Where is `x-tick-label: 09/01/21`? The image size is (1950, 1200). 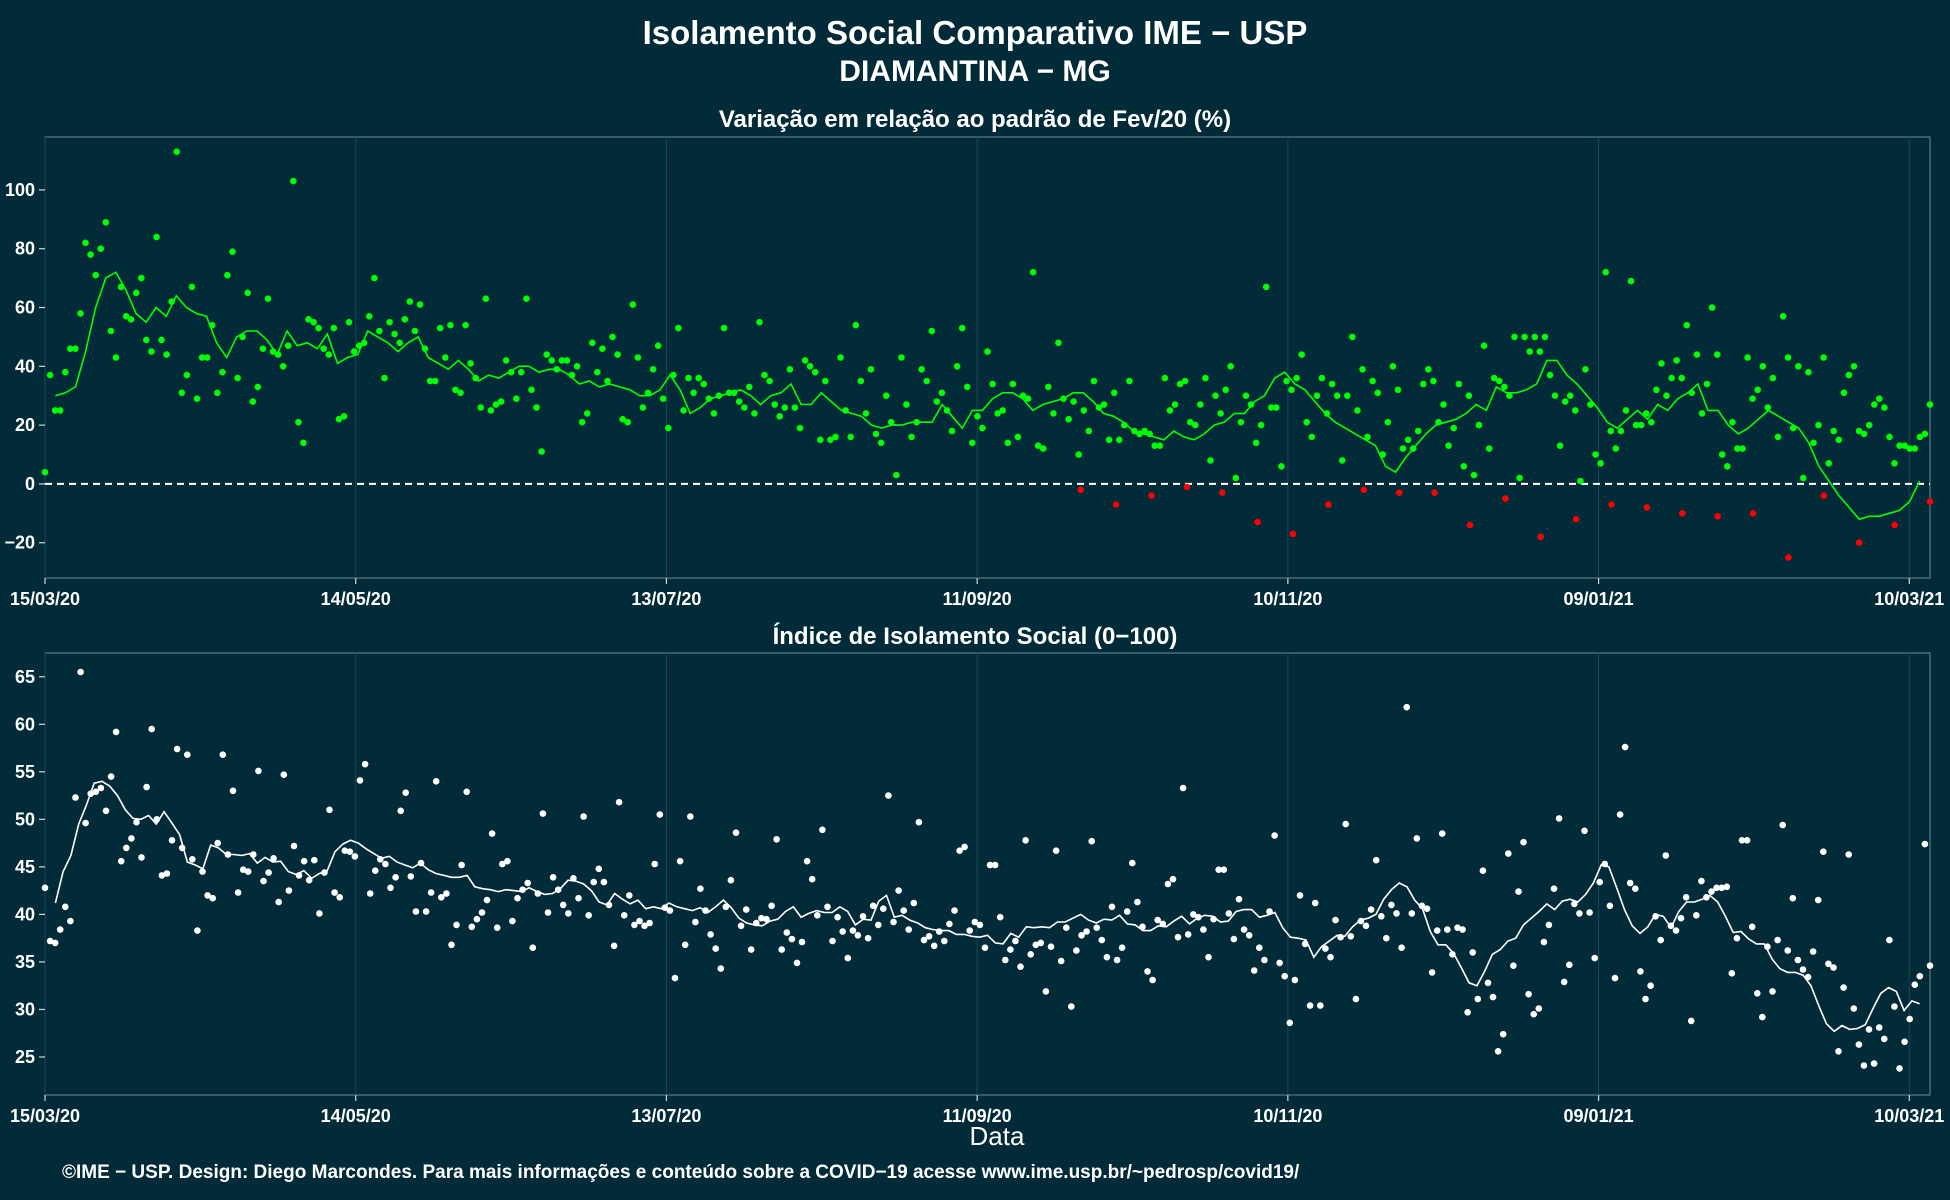 x-tick-label: 09/01/21 is located at coordinates (1599, 1116).